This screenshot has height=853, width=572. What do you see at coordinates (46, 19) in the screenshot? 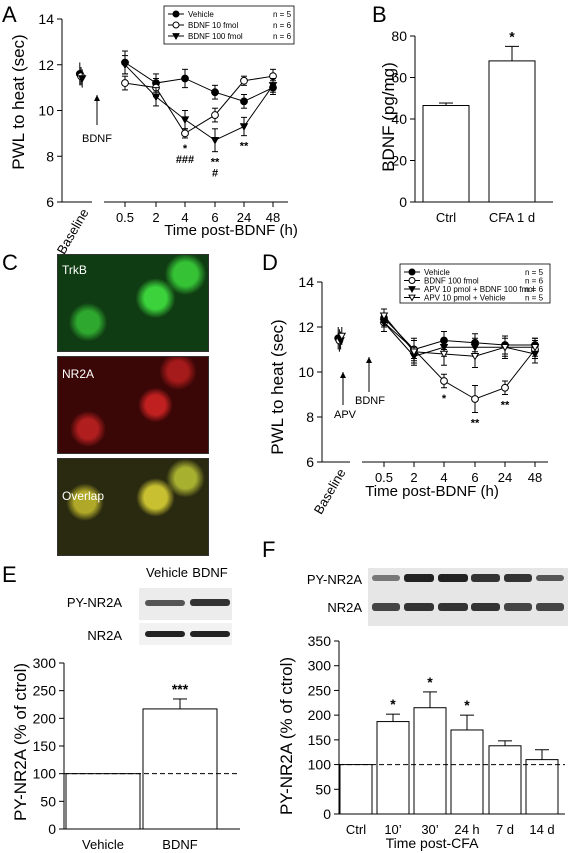
I see `panel-a-ytick-label: 14` at bounding box center [46, 19].